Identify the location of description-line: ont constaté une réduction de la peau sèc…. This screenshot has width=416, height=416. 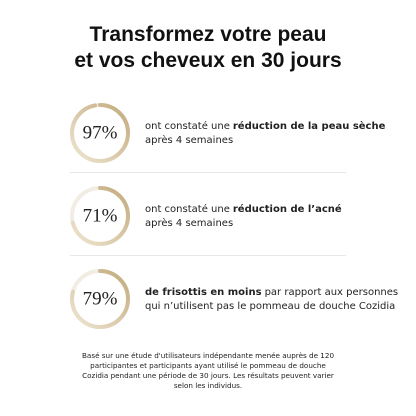
(265, 127).